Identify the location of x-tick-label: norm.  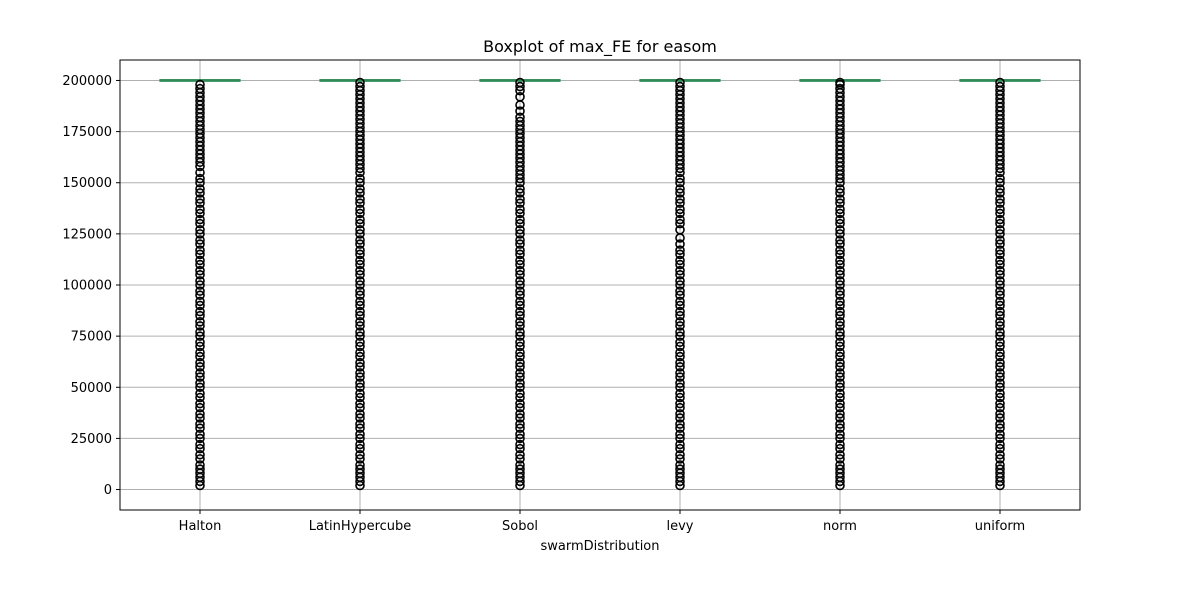
(840, 526).